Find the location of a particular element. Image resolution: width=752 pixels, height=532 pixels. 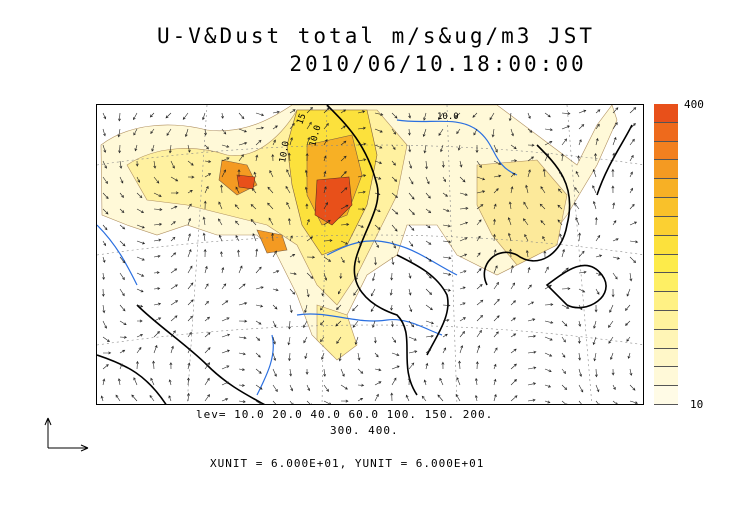

colorbar-max-label: 400 is located at coordinates (694, 104).